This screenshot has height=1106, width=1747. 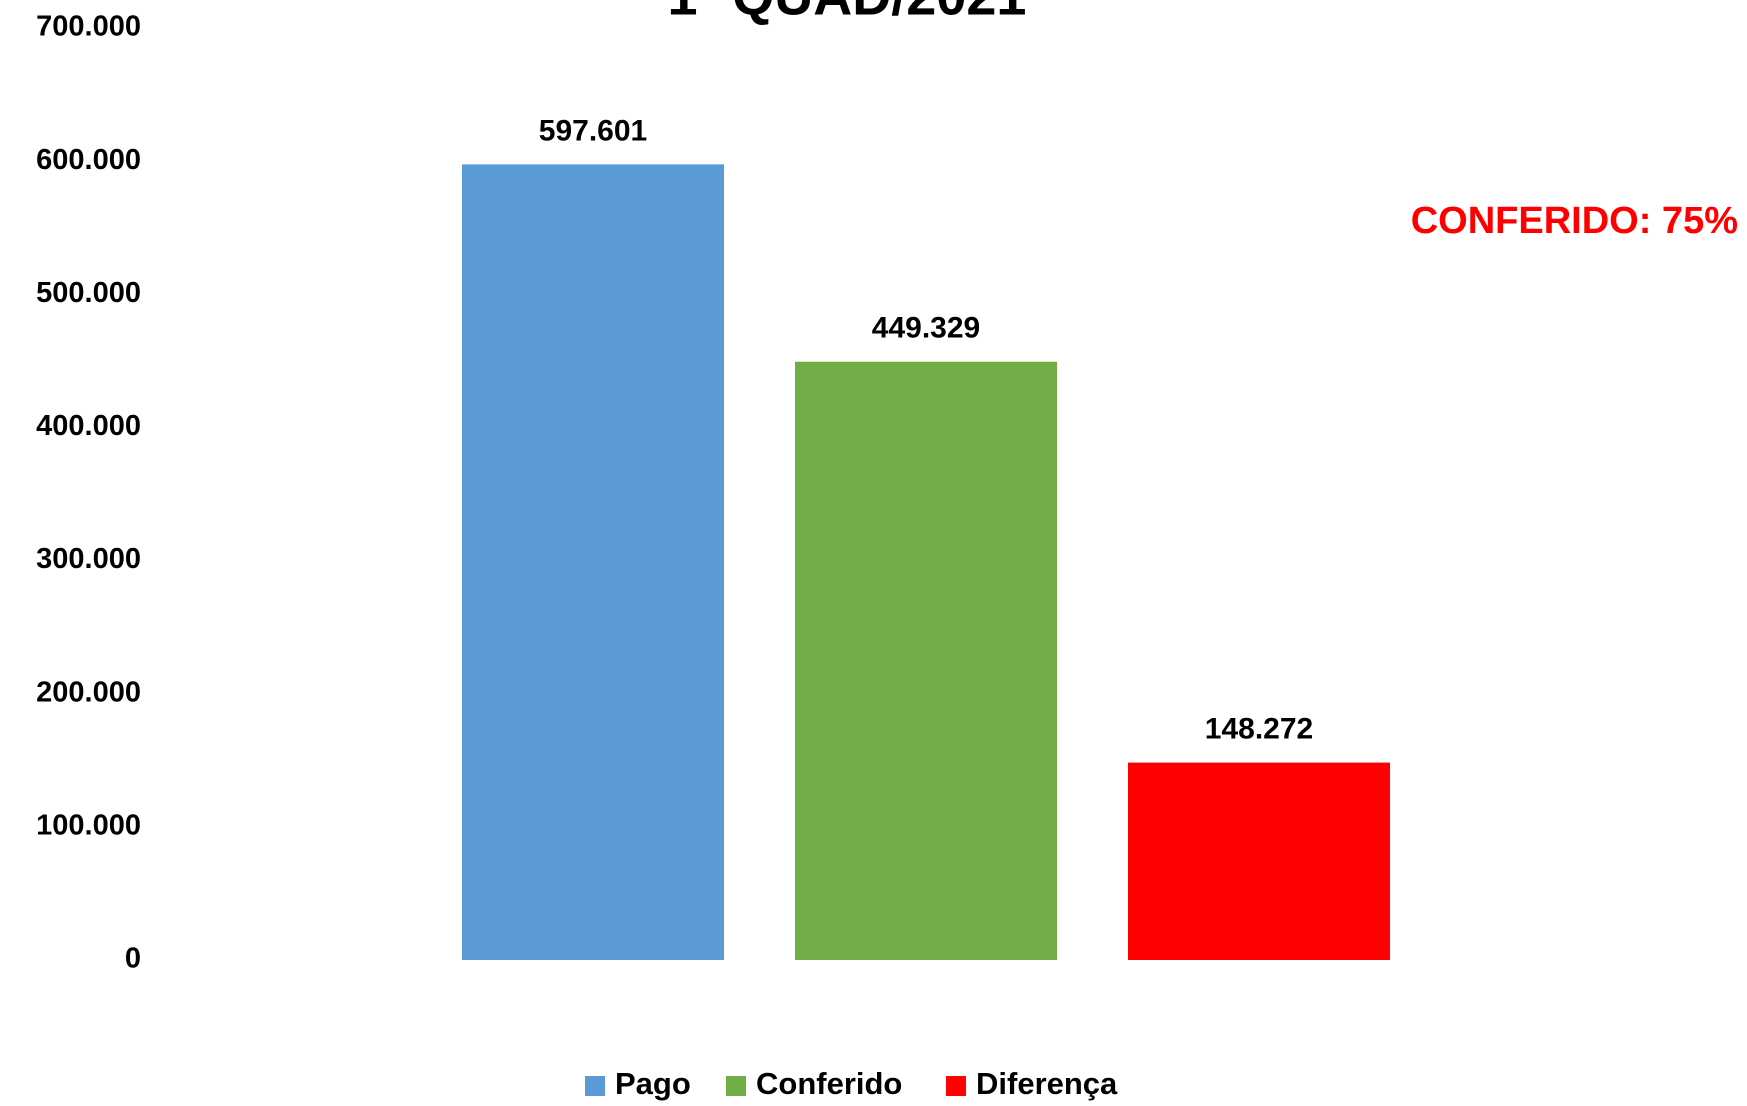 I want to click on y-tick-label: 300.000, so click(x=88, y=559).